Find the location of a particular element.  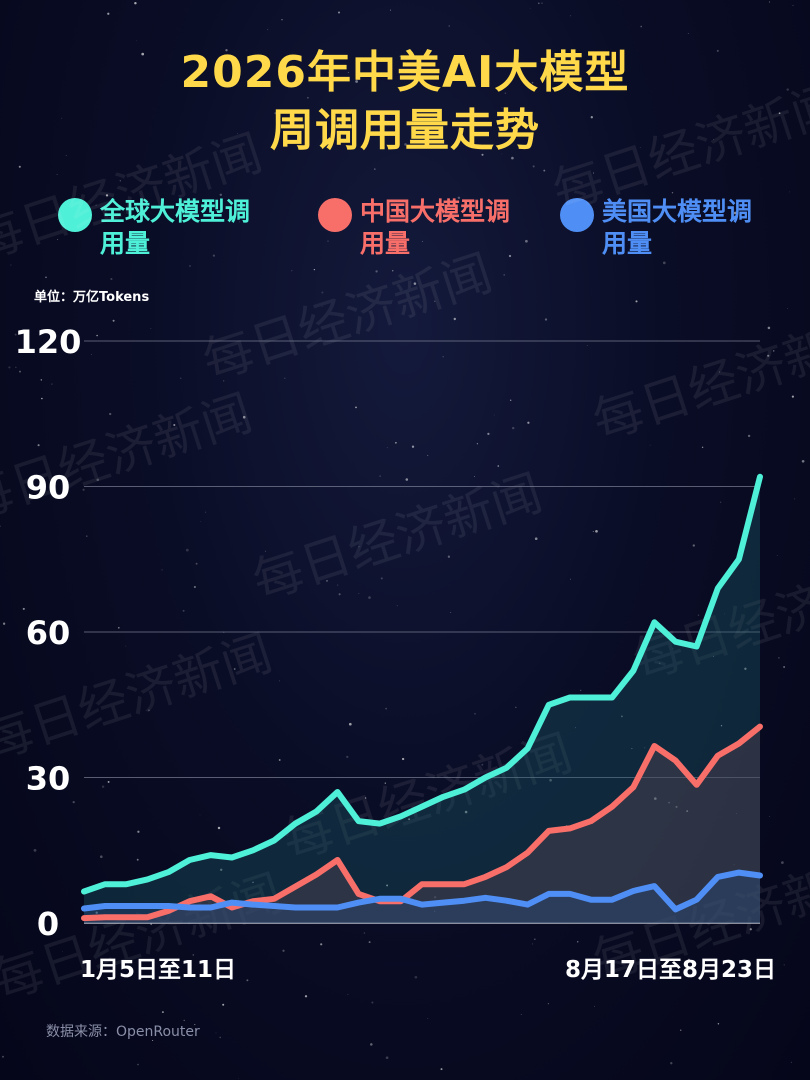

legend-item-usa: 美国大模型调用量 is located at coordinates (666, 228).